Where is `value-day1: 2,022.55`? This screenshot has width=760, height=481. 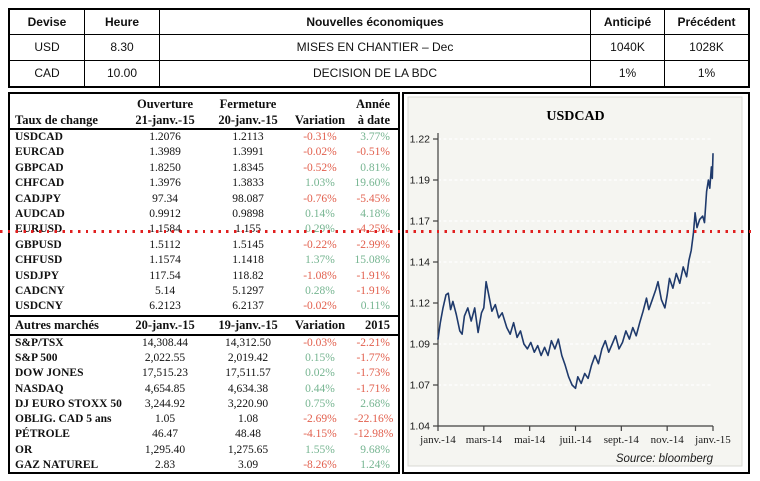
value-day1: 2,022.55 is located at coordinates (165, 357).